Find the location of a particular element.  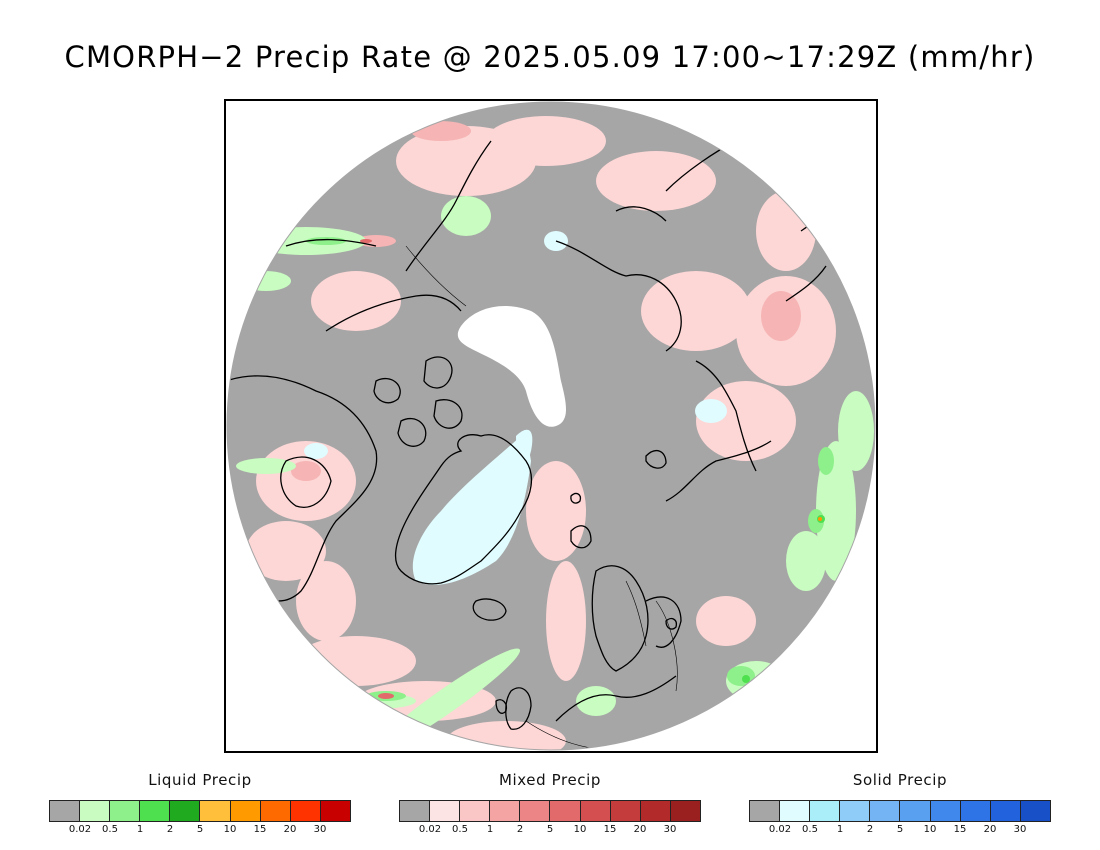

legend-title: Mixed Precip is located at coordinates (550, 780).